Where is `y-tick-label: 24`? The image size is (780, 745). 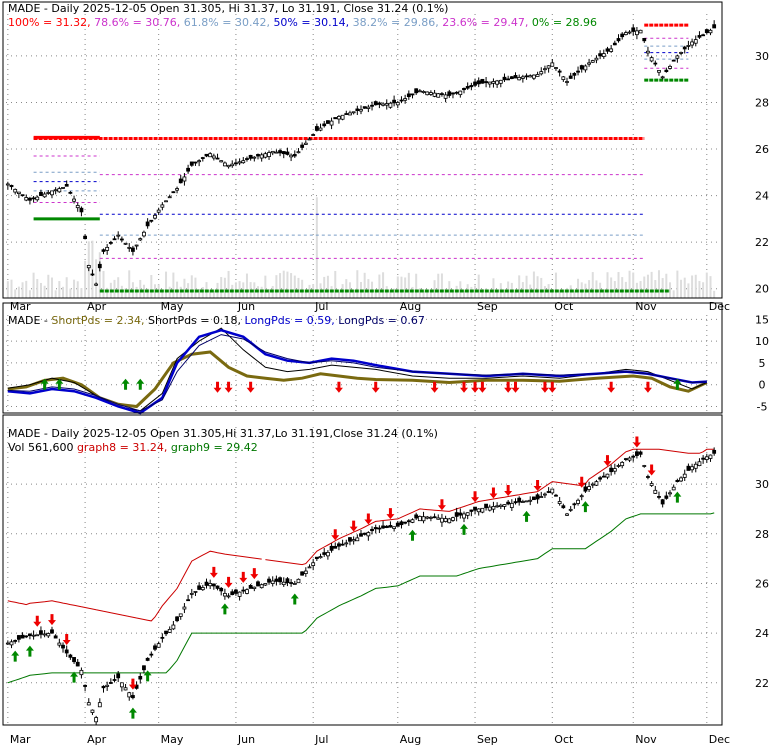 y-tick-label: 24 is located at coordinates (762, 196).